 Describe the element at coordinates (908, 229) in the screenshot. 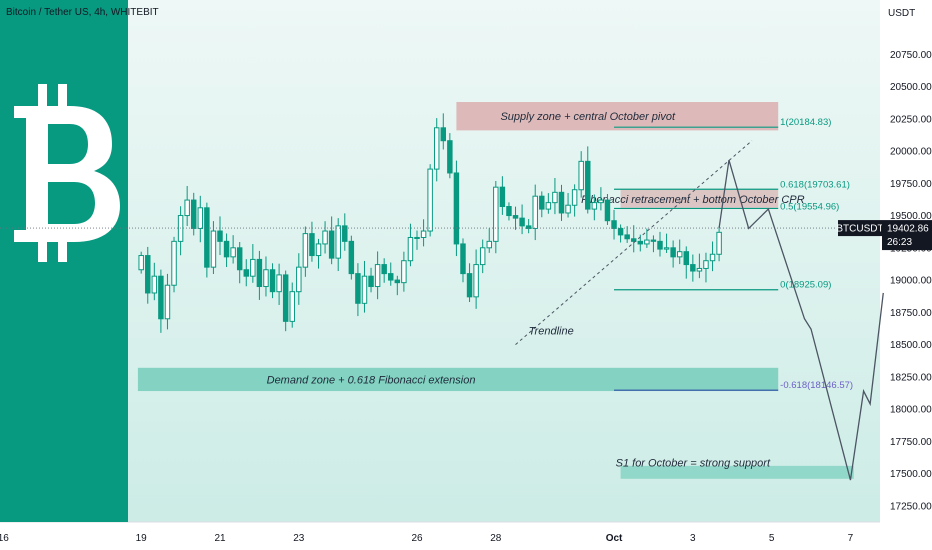

I see `price-tag-value: 19402.86` at that location.